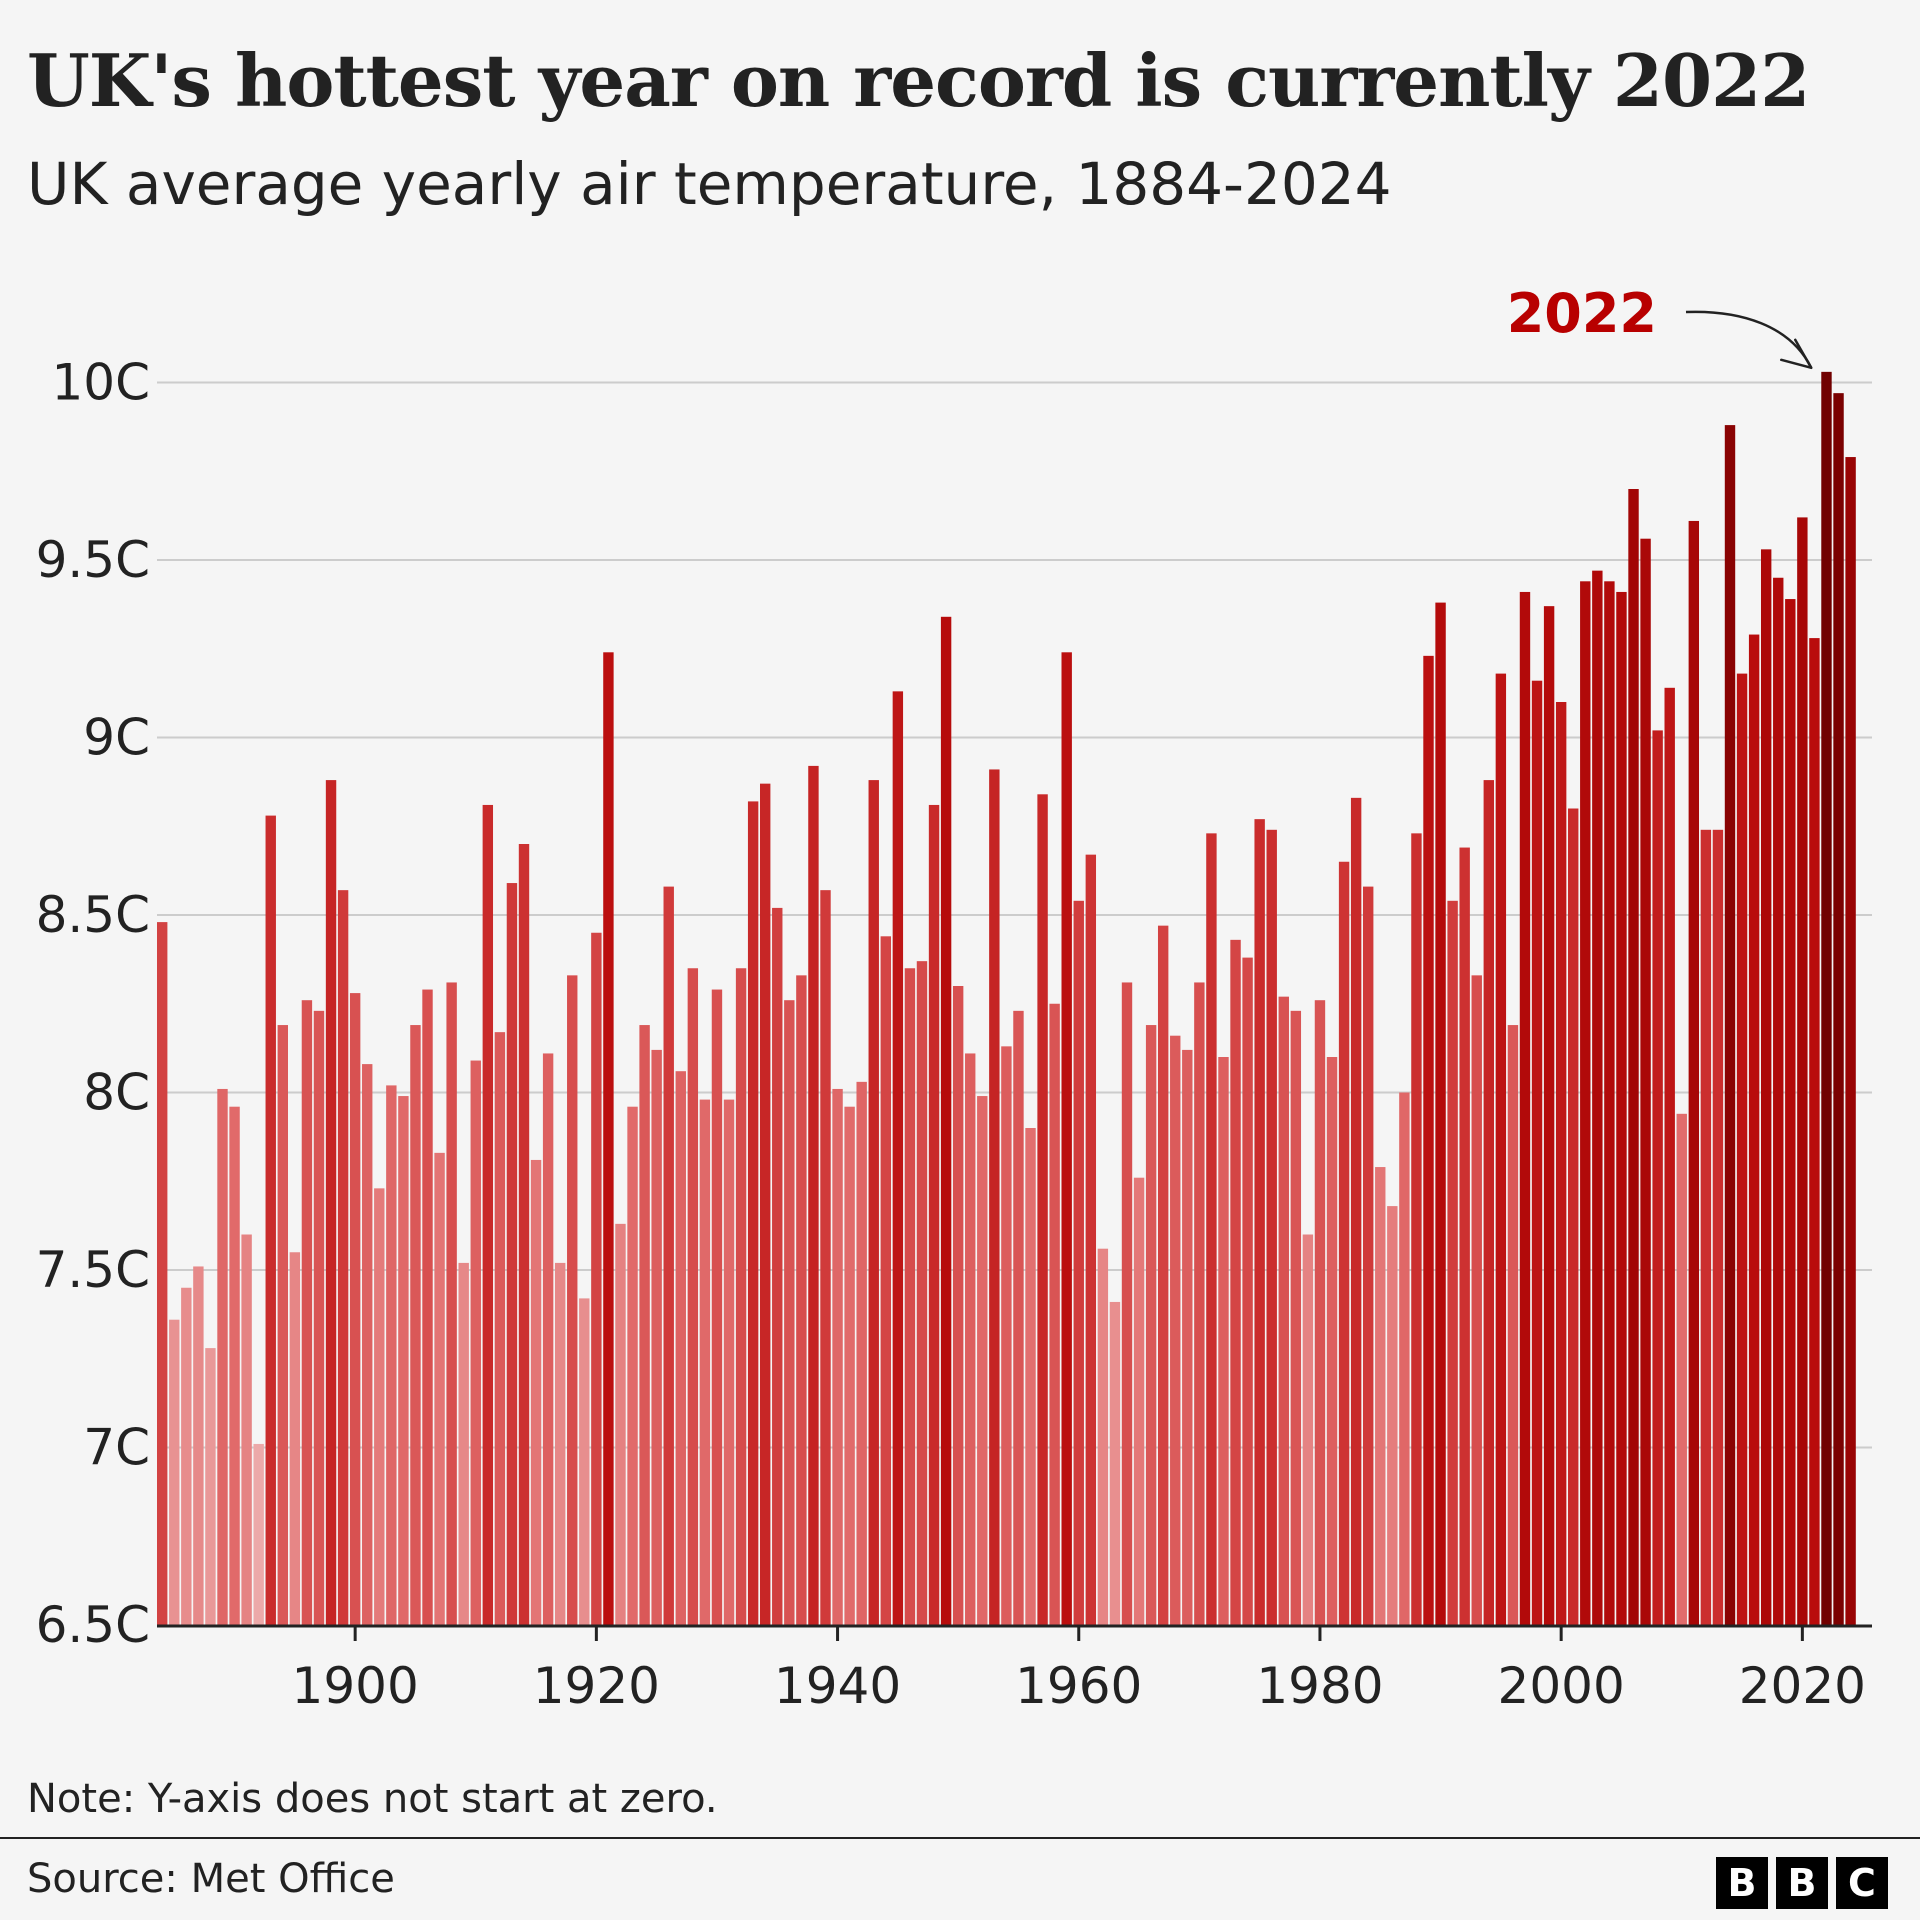 The height and width of the screenshot is (1920, 1920). I want to click on bar-1980, so click(1320, 1312).